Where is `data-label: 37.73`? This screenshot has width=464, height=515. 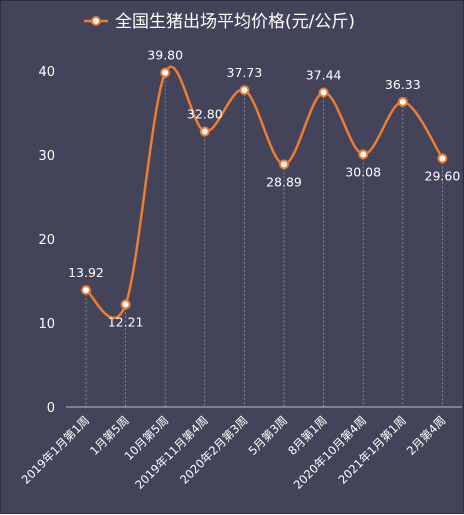 data-label: 37.73 is located at coordinates (245, 72).